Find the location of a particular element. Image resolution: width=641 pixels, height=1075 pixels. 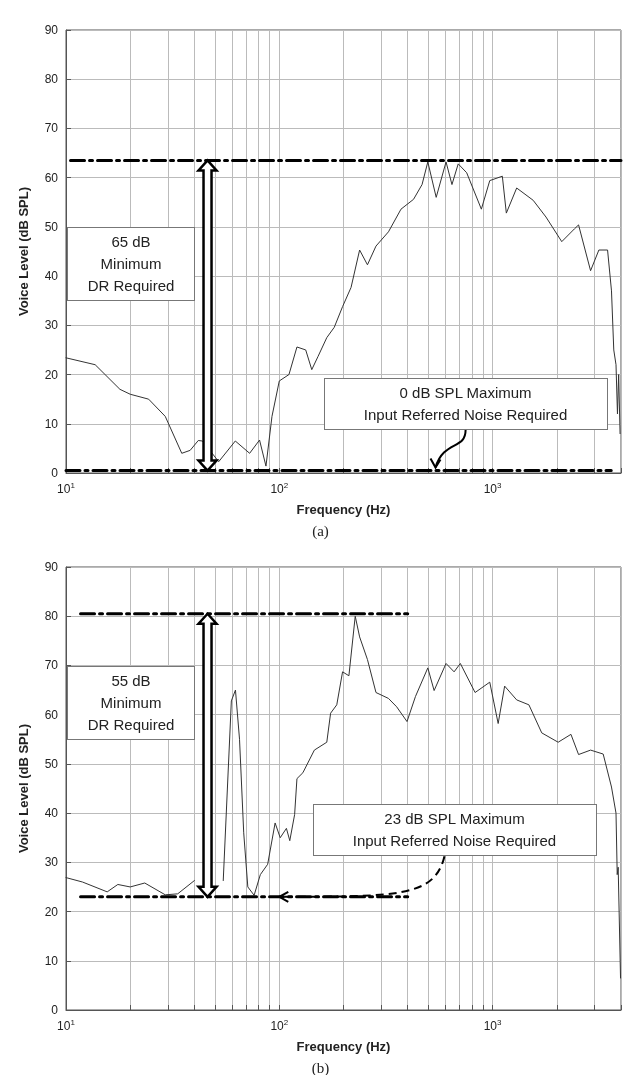

text: (b) is located at coordinates (320, 1067).